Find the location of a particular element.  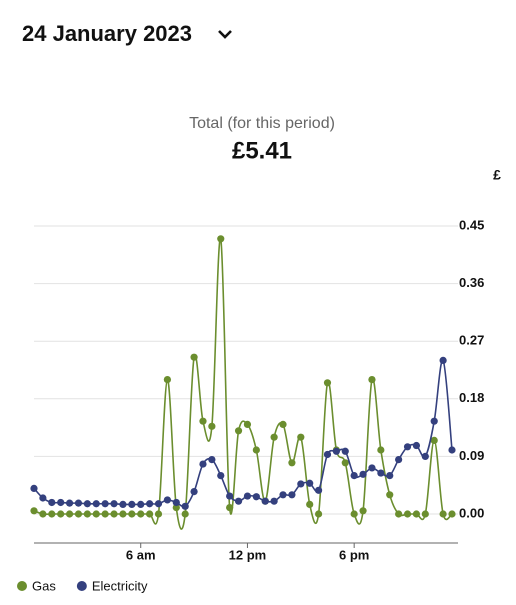

legend-label: Electricity is located at coordinates (120, 585).